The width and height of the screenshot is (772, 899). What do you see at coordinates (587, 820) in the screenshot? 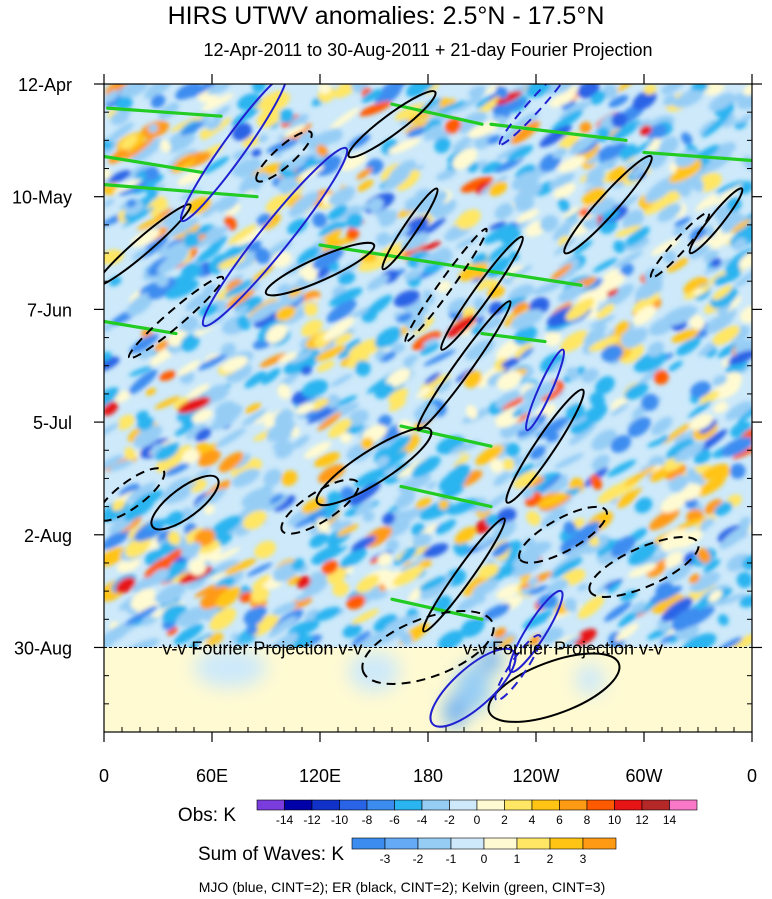
I see `colorbar-tick-label: 8` at bounding box center [587, 820].